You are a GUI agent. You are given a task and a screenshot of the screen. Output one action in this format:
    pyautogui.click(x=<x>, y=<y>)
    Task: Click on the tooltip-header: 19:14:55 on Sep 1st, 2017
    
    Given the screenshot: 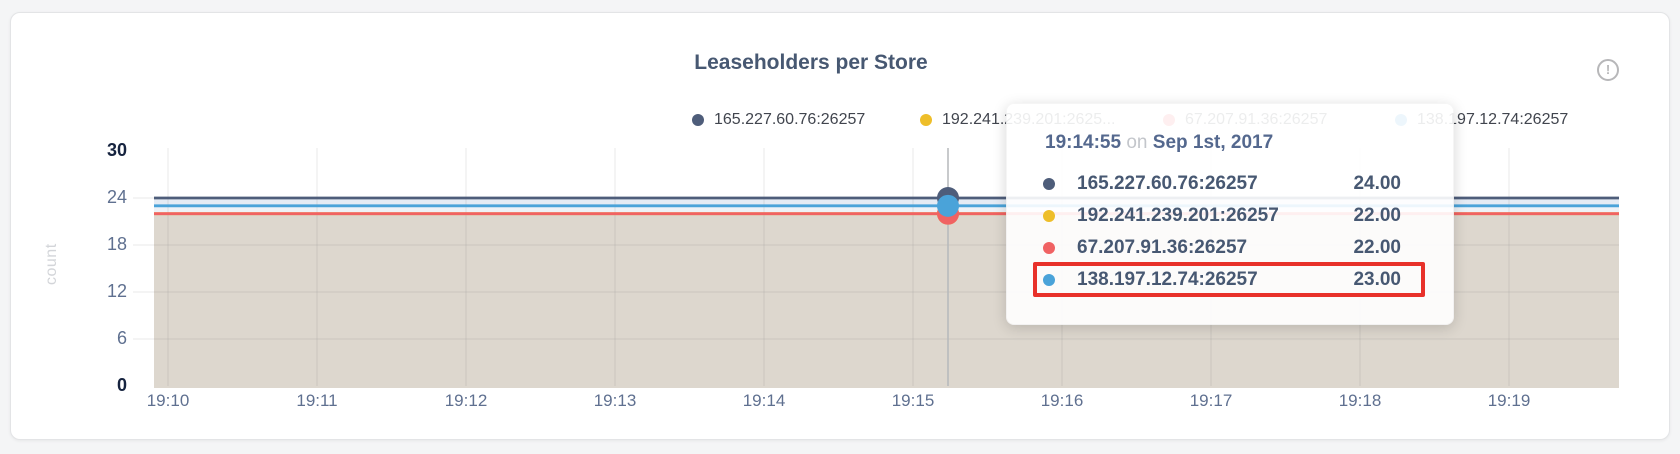 What is the action you would take?
    pyautogui.click(x=1249, y=144)
    